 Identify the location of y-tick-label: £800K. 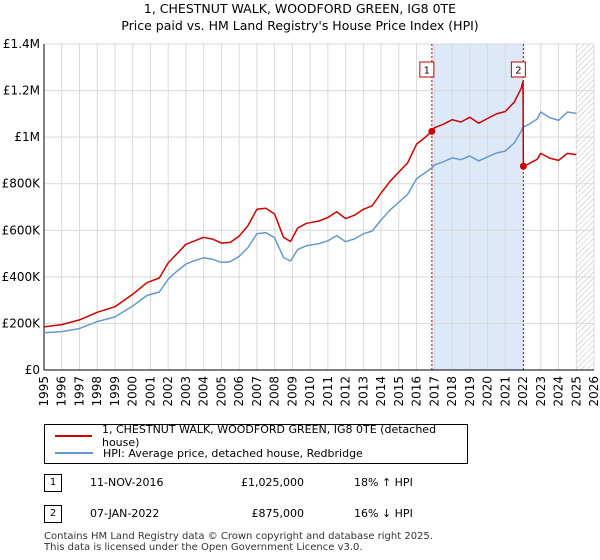
(22, 184).